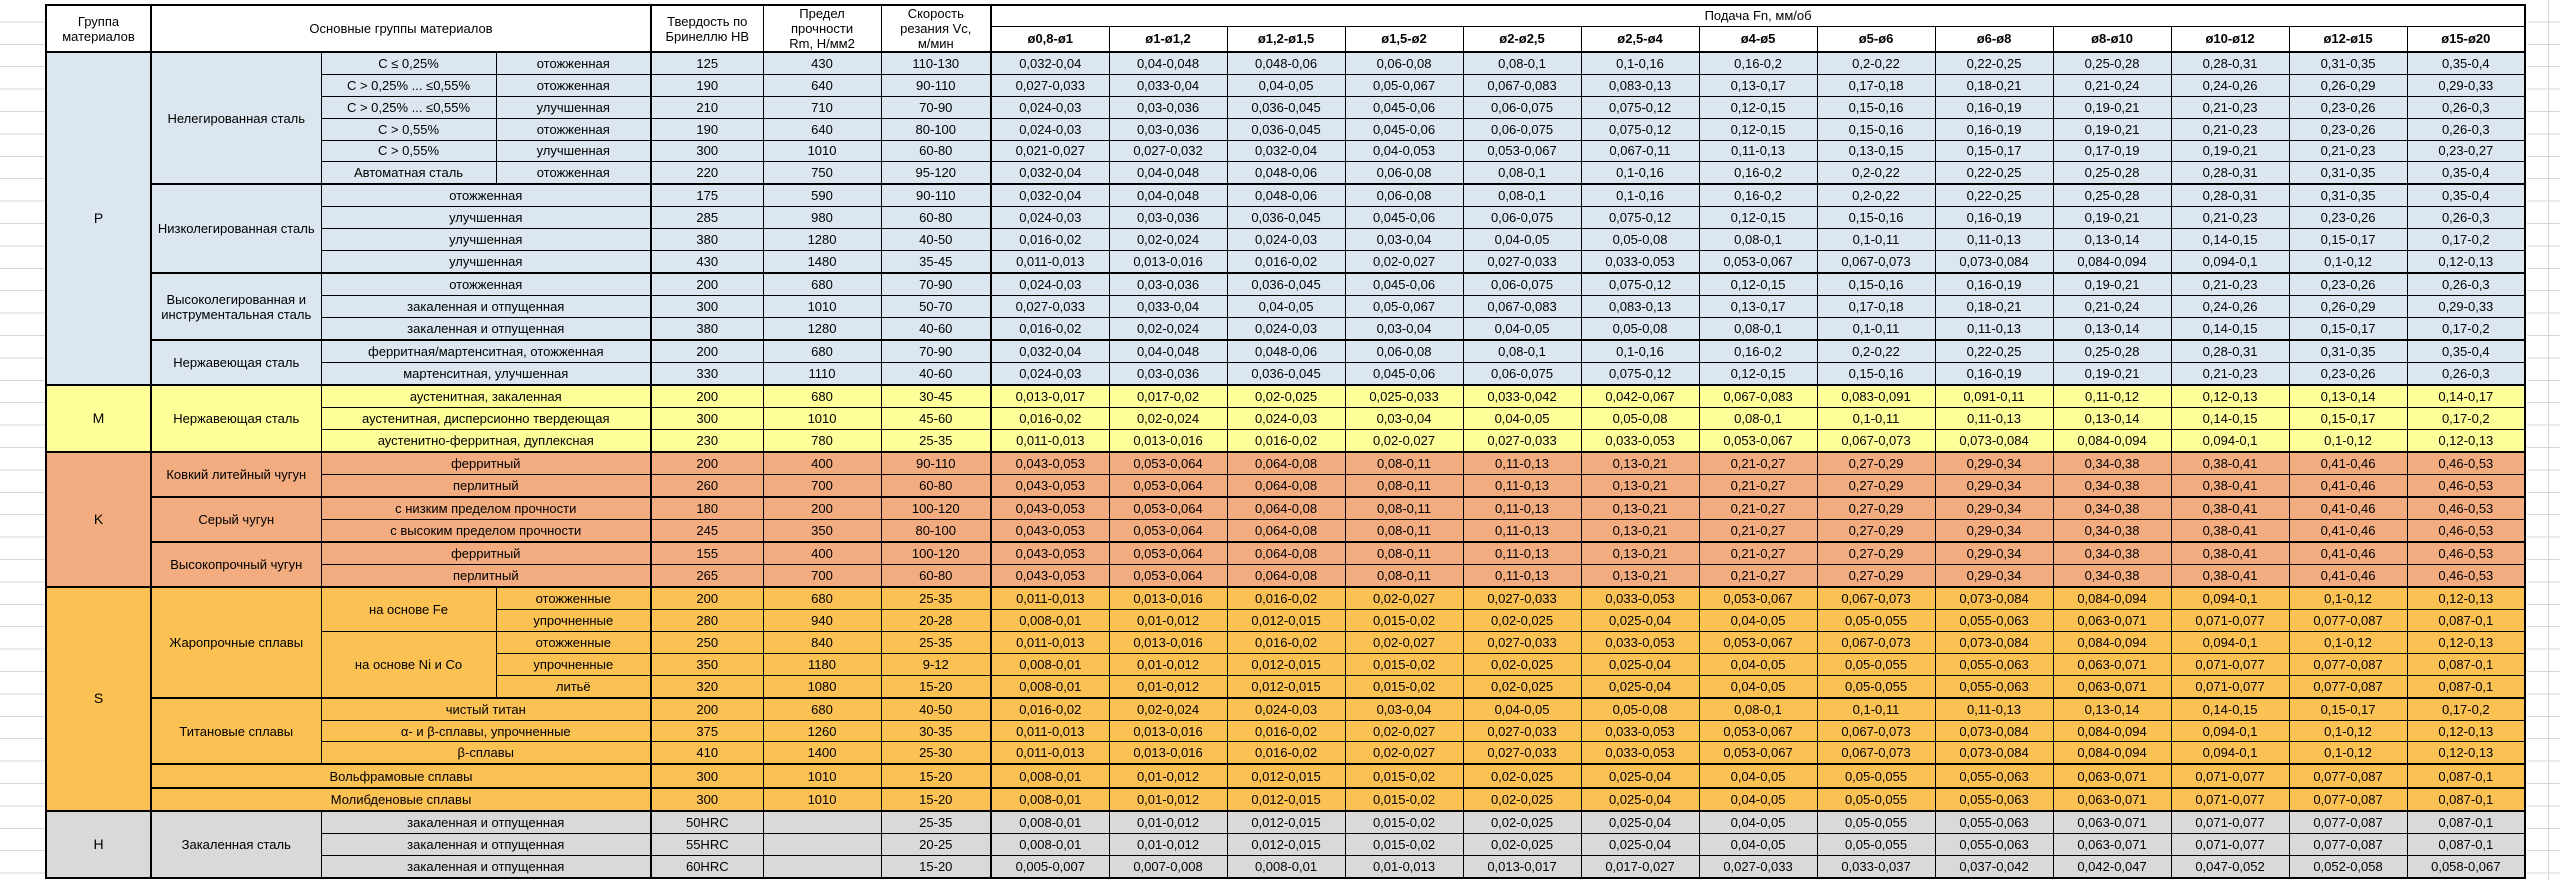 The height and width of the screenshot is (880, 2560). Describe the element at coordinates (486, 530) in the screenshot. I see `subtype-condition-cell: с высоким пределом прочности` at that location.